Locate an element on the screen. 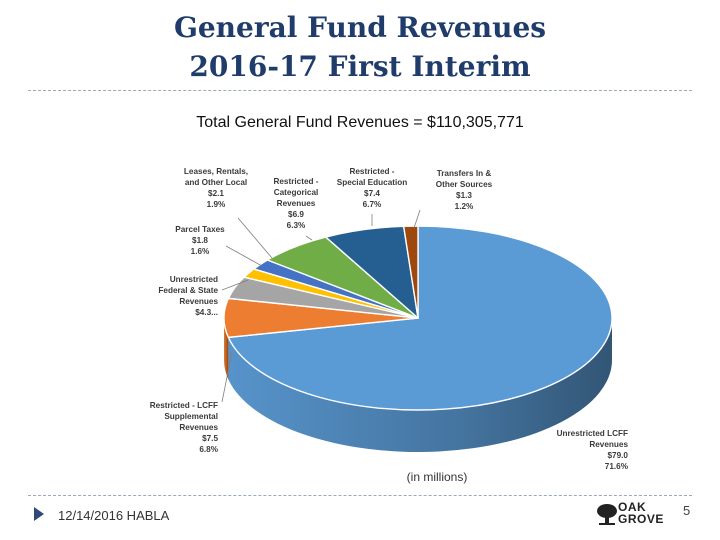 Image resolution: width=720 pixels, height=540 pixels. title-divider is located at coordinates (360, 90).